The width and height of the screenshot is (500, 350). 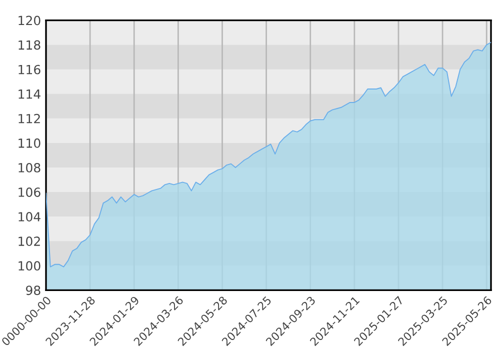 I want to click on y-tick-label: 112, so click(x=29, y=119).